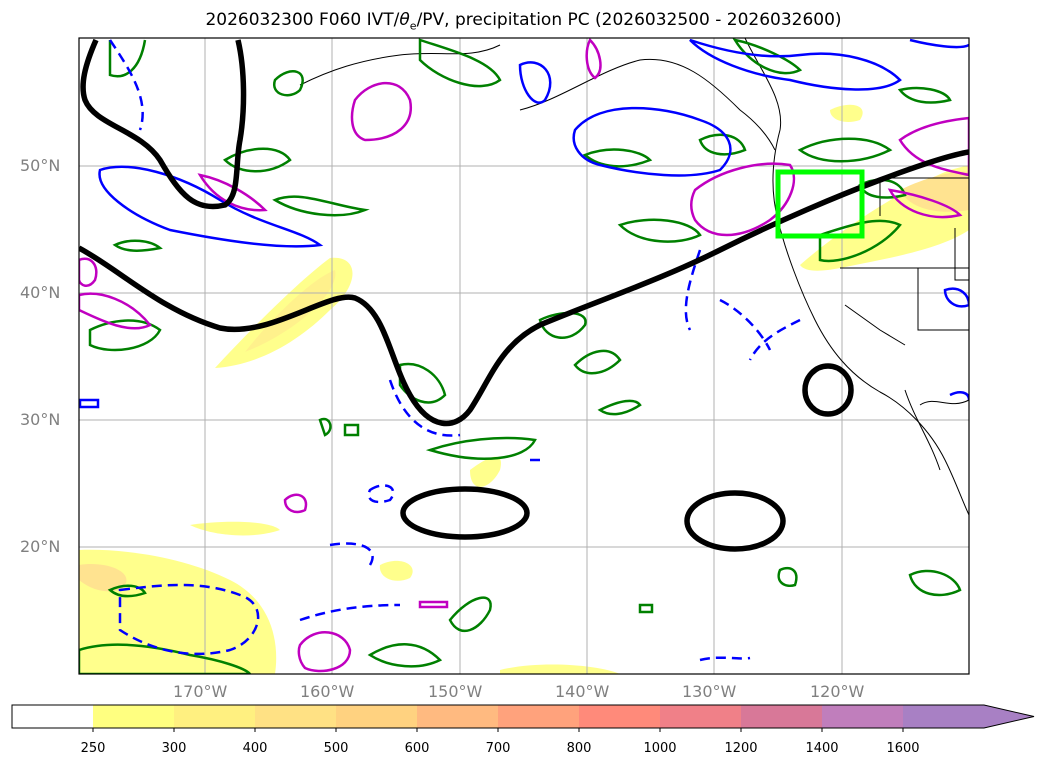 Image resolution: width=1047 pixels, height=767 pixels. Describe the element at coordinates (413, 26) in the screenshot. I see `title-theta-sub: e` at that location.